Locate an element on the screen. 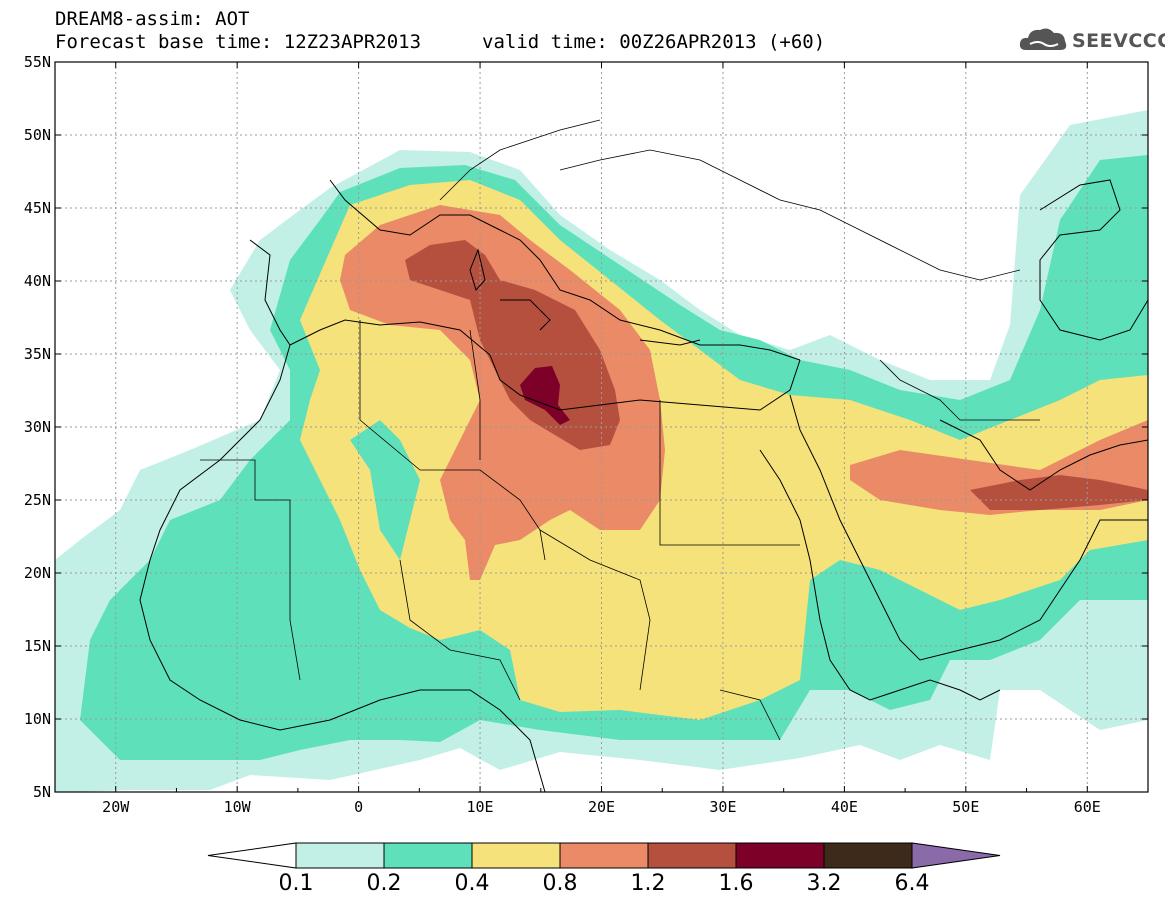 This screenshot has height=905, width=1165. longitude-labels: 20W 10W 0 10E 20E 30E 40E 50E 60E is located at coordinates (601, 807).